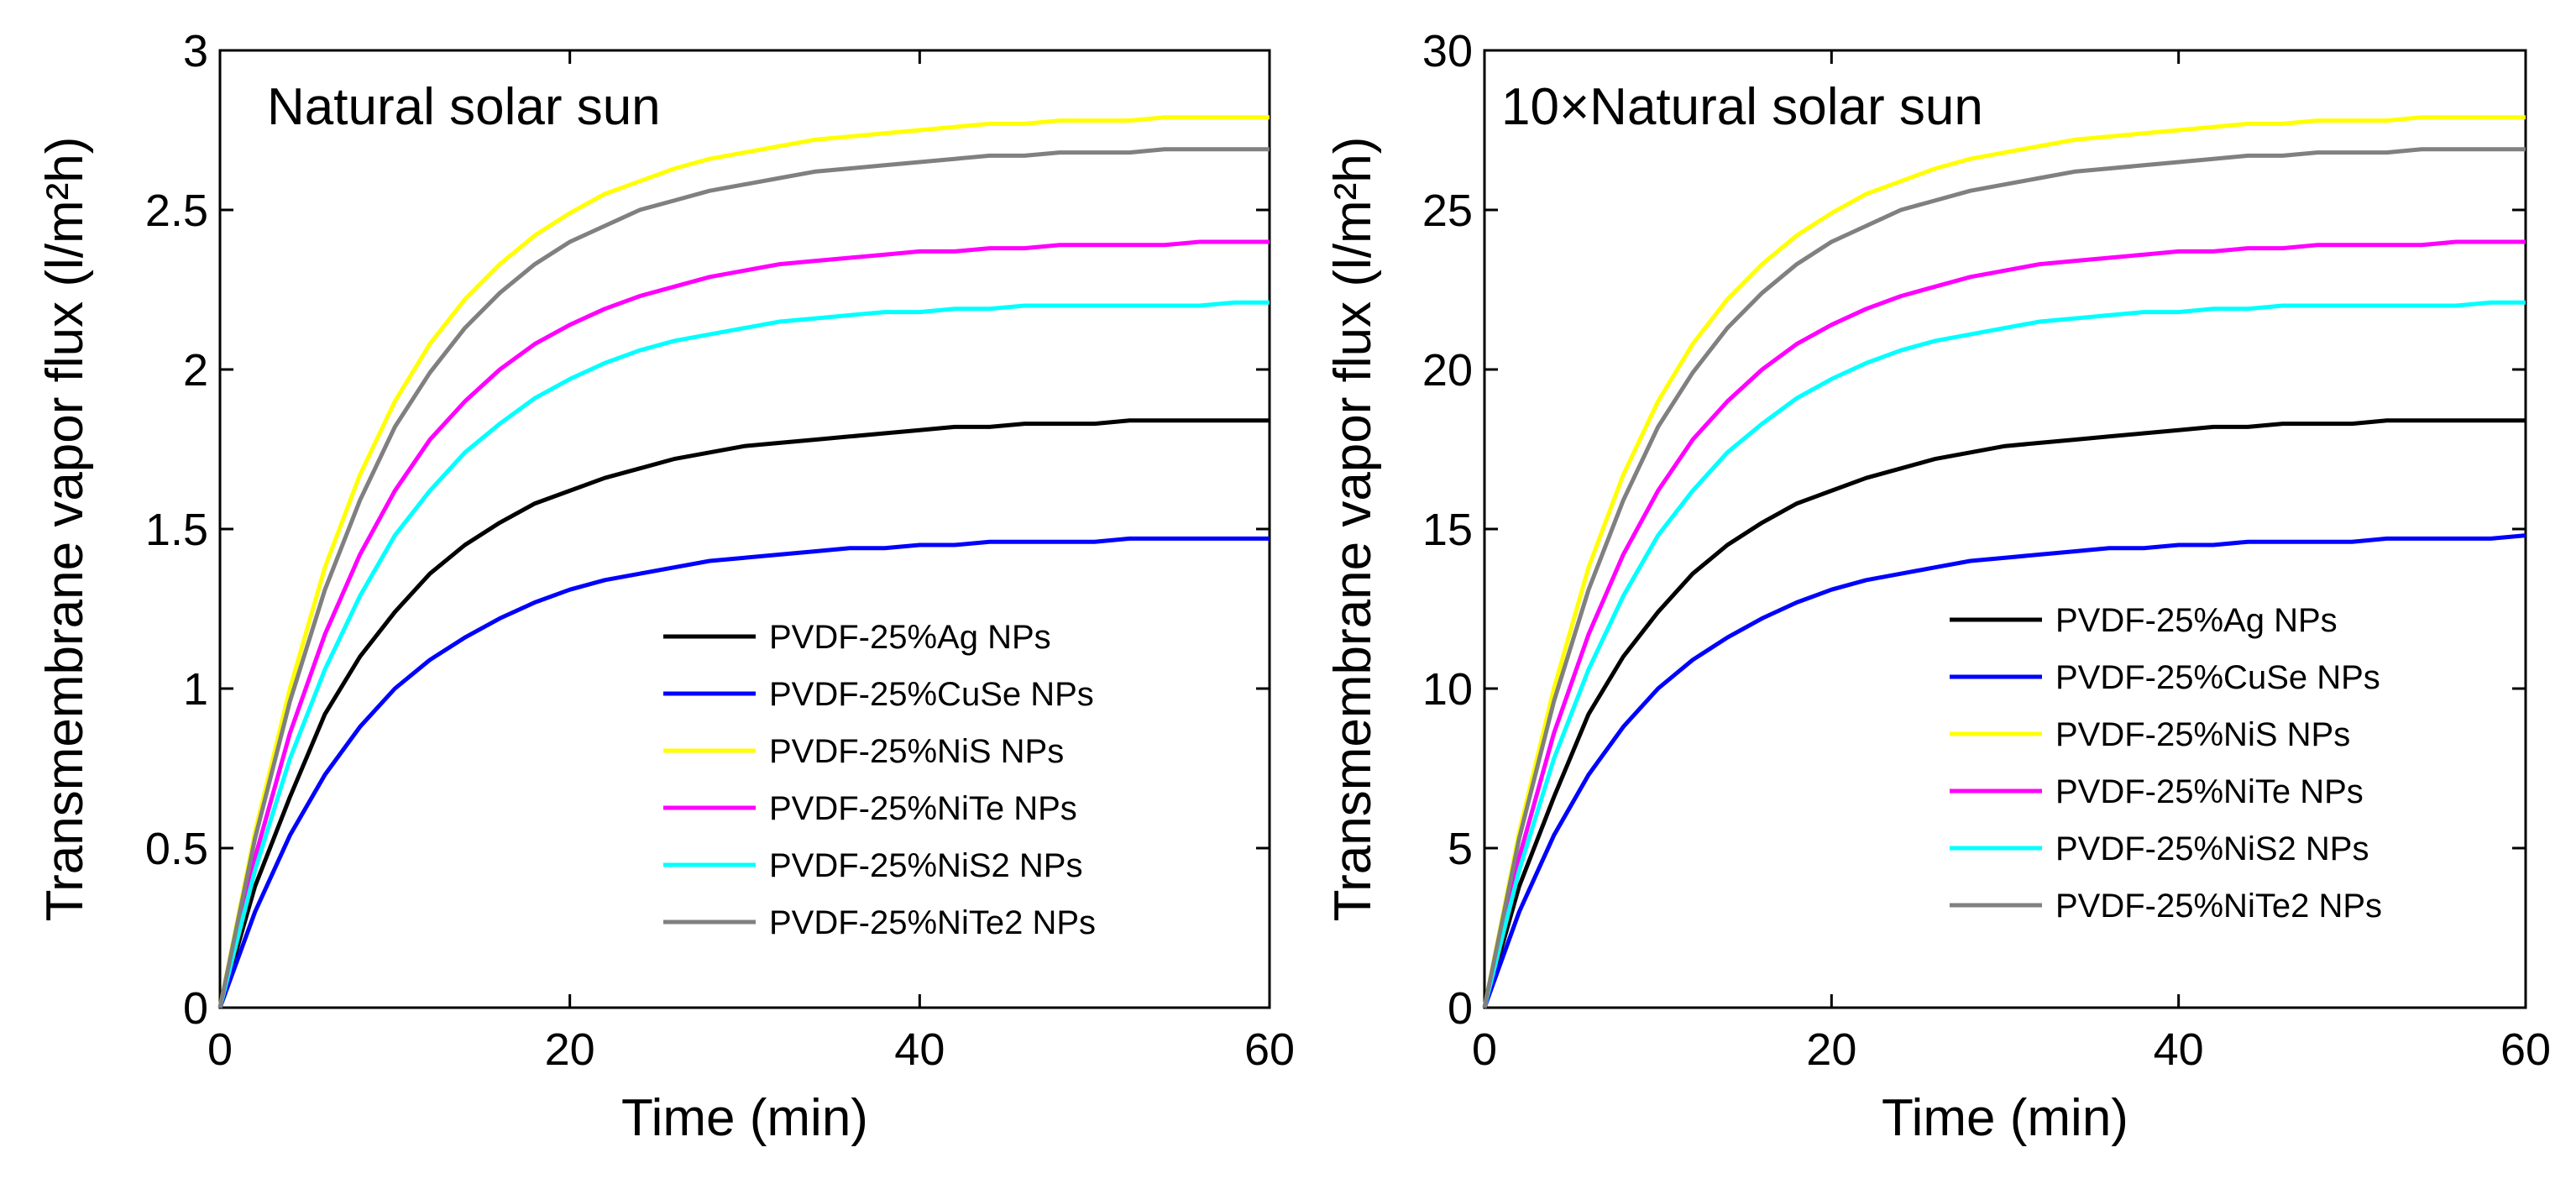  I want to click on y-tick-label: 10, so click(1448, 689).